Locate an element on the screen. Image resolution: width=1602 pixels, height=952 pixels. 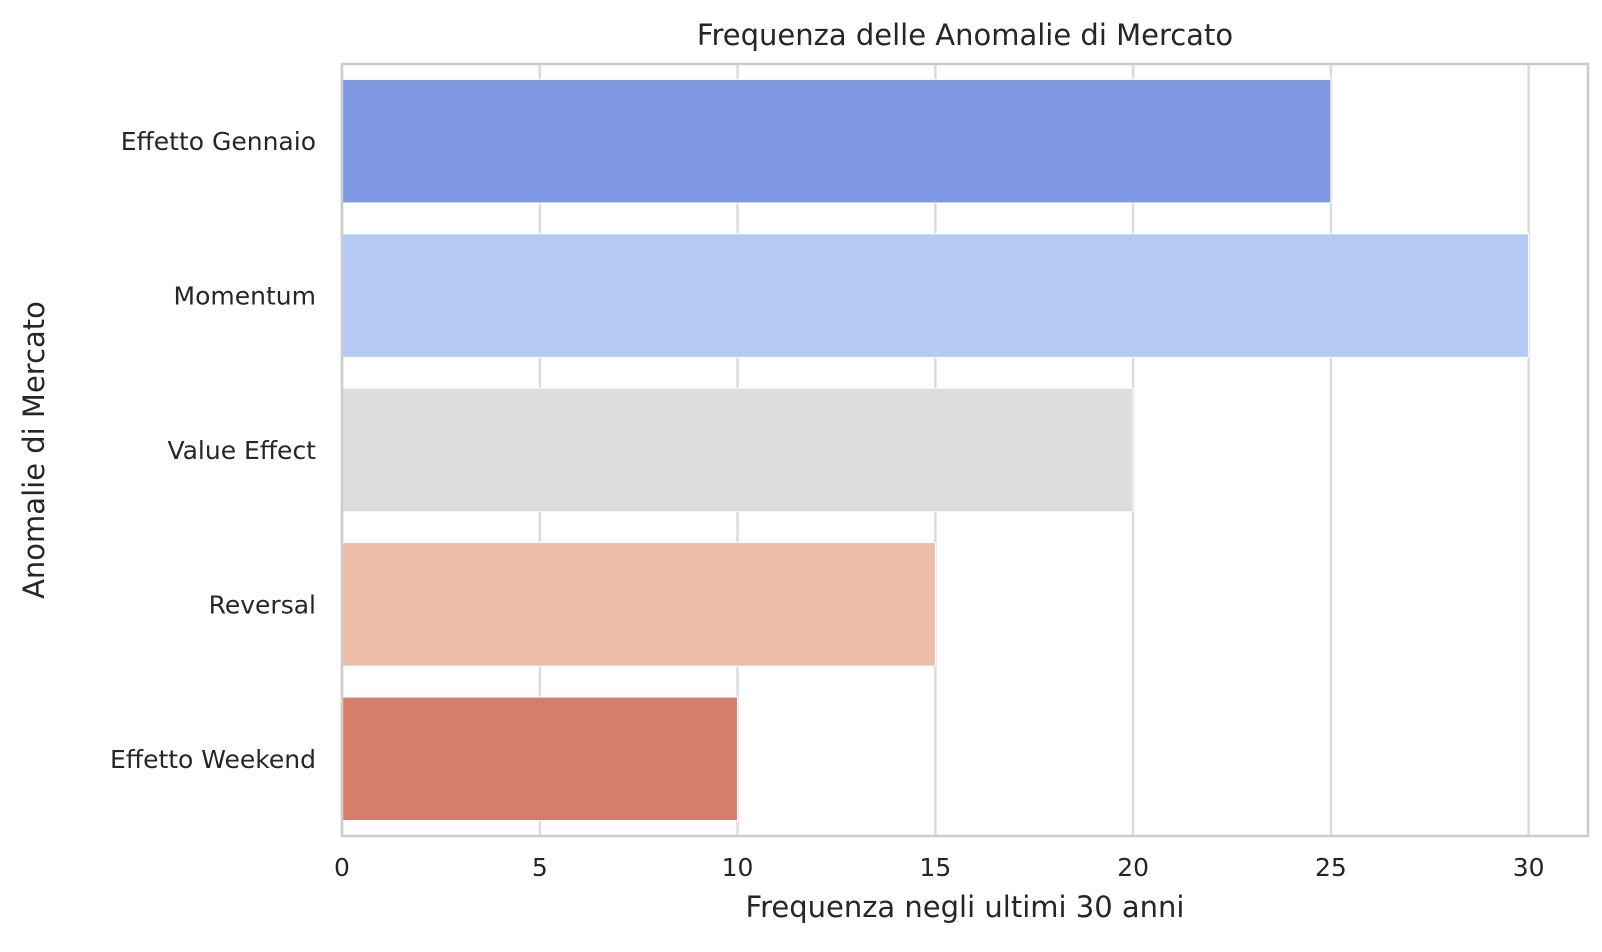
x-tick-label: 10 is located at coordinates (738, 867).